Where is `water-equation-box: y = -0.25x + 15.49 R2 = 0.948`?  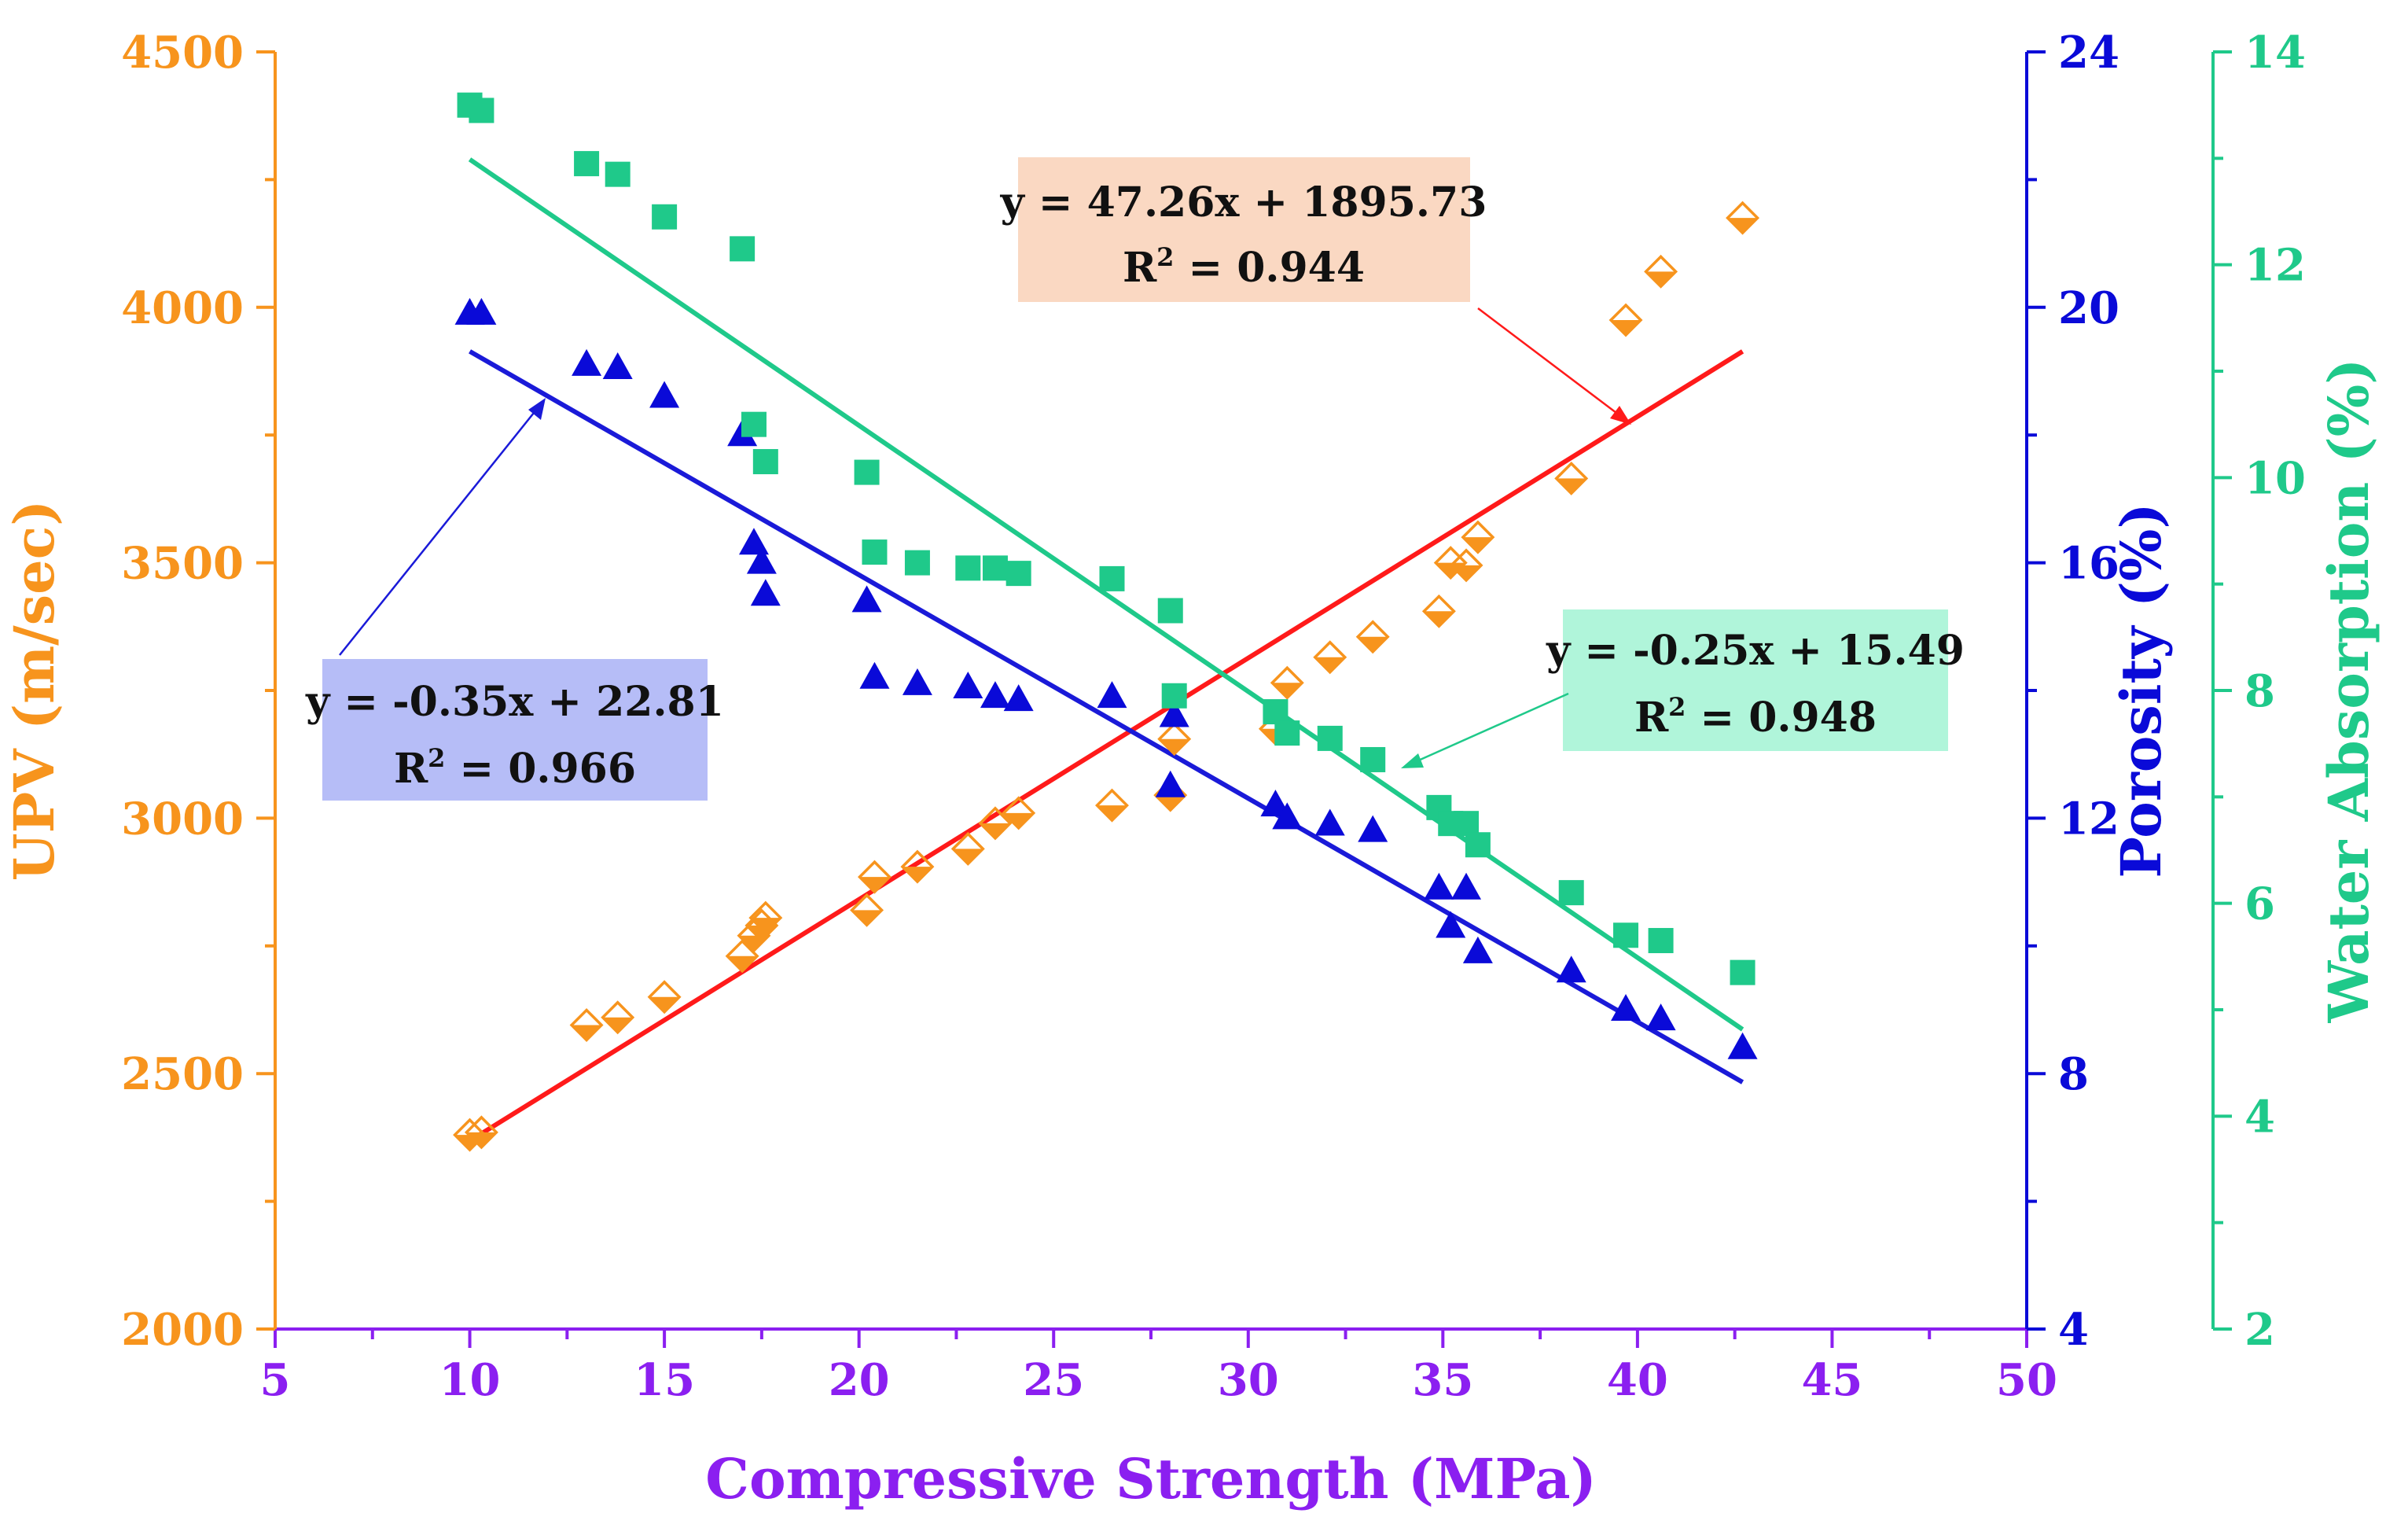
water-equation-box: y = -0.25x + 15.49 R2 = 0.948 is located at coordinates (1756, 680).